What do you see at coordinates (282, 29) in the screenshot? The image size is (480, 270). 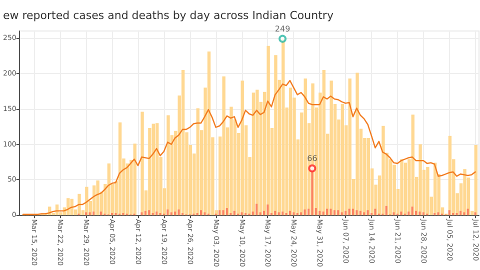 I see `annotation: 249` at bounding box center [282, 29].